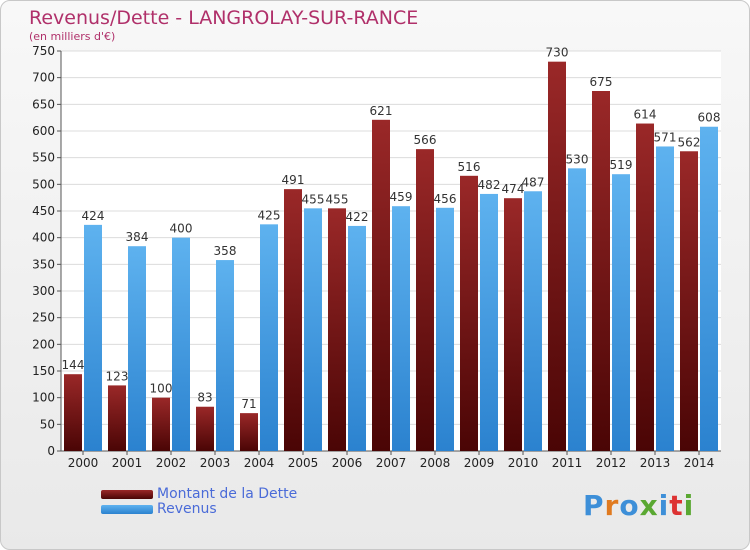  What do you see at coordinates (117, 376) in the screenshot?
I see `data-label-dette: 123` at bounding box center [117, 376].